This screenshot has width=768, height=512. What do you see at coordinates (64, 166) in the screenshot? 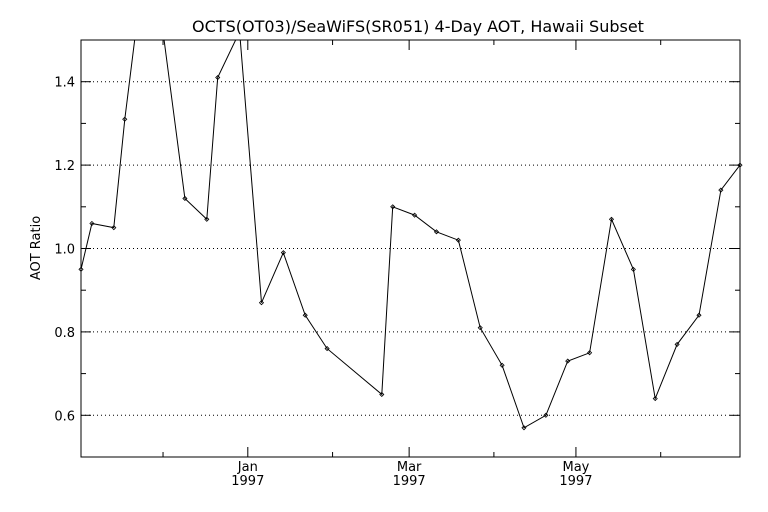
I see `y-tick-label: 1.2` at bounding box center [64, 166].